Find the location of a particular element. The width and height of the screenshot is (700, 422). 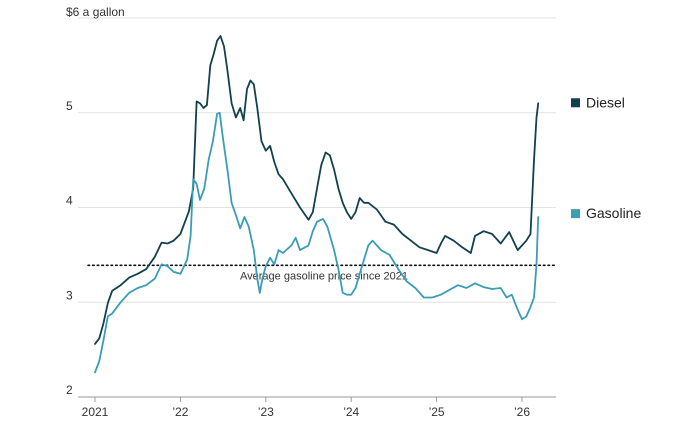

x-tick-label: 2021 is located at coordinates (95, 412).